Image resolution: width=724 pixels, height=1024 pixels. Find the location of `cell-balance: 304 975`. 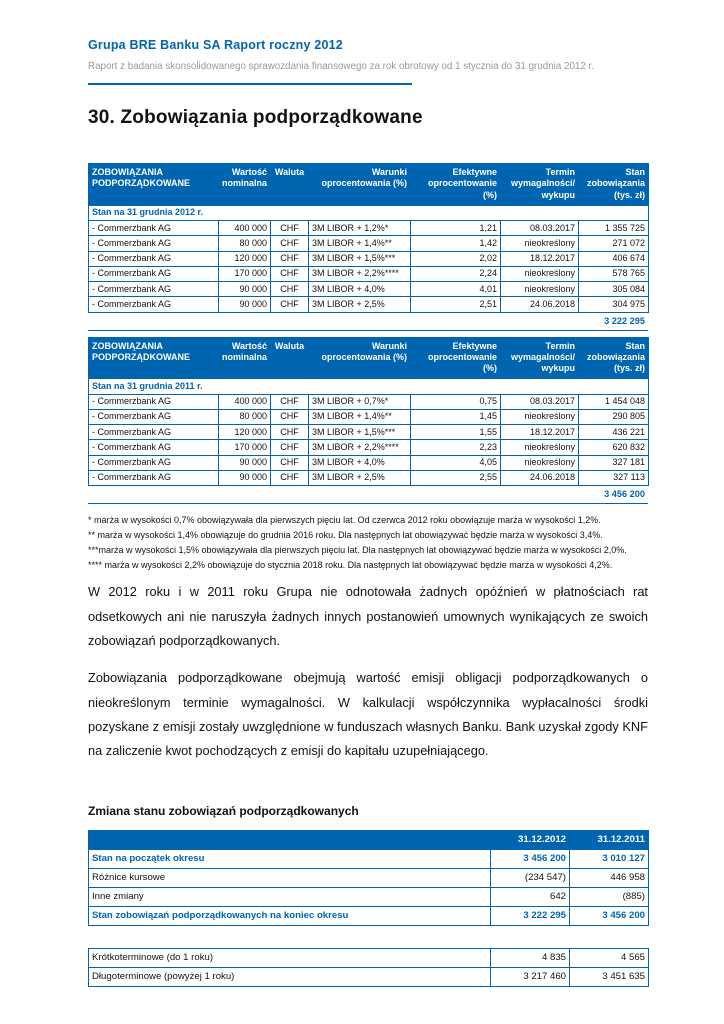

cell-balance: 304 975 is located at coordinates (613, 304).